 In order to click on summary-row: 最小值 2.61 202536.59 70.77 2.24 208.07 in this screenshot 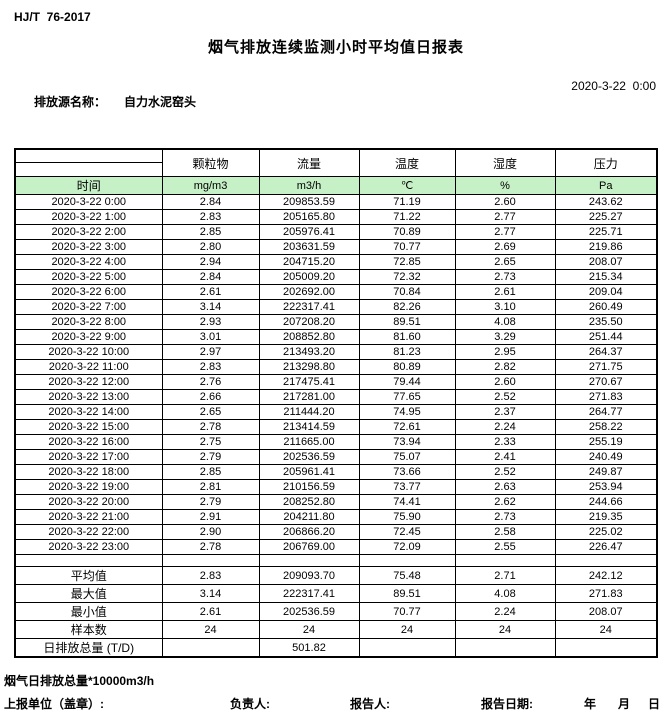, I will do `click(336, 611)`.